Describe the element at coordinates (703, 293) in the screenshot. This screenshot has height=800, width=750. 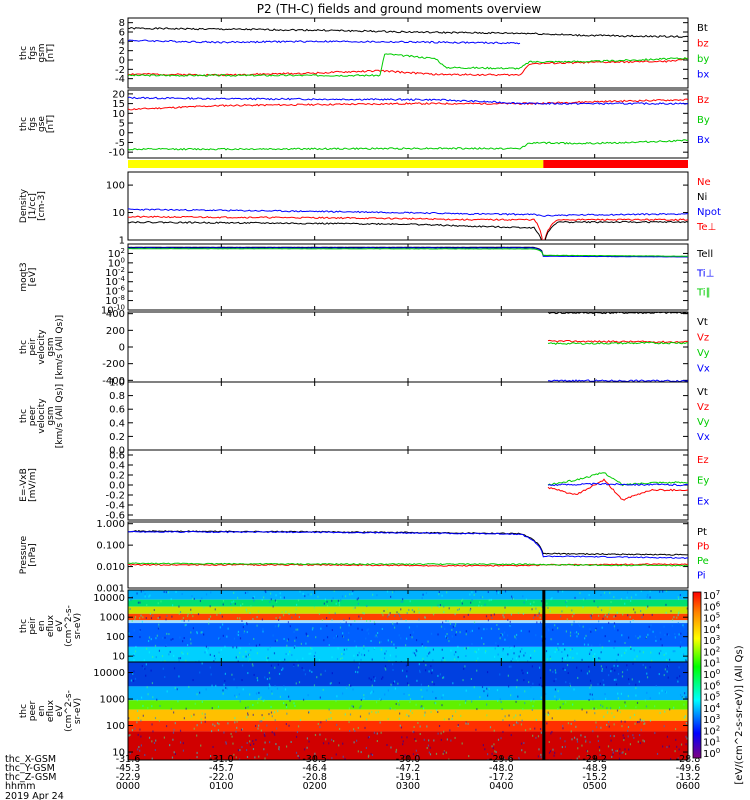
I see `legend-label-Ti∥: Ti∥` at that location.